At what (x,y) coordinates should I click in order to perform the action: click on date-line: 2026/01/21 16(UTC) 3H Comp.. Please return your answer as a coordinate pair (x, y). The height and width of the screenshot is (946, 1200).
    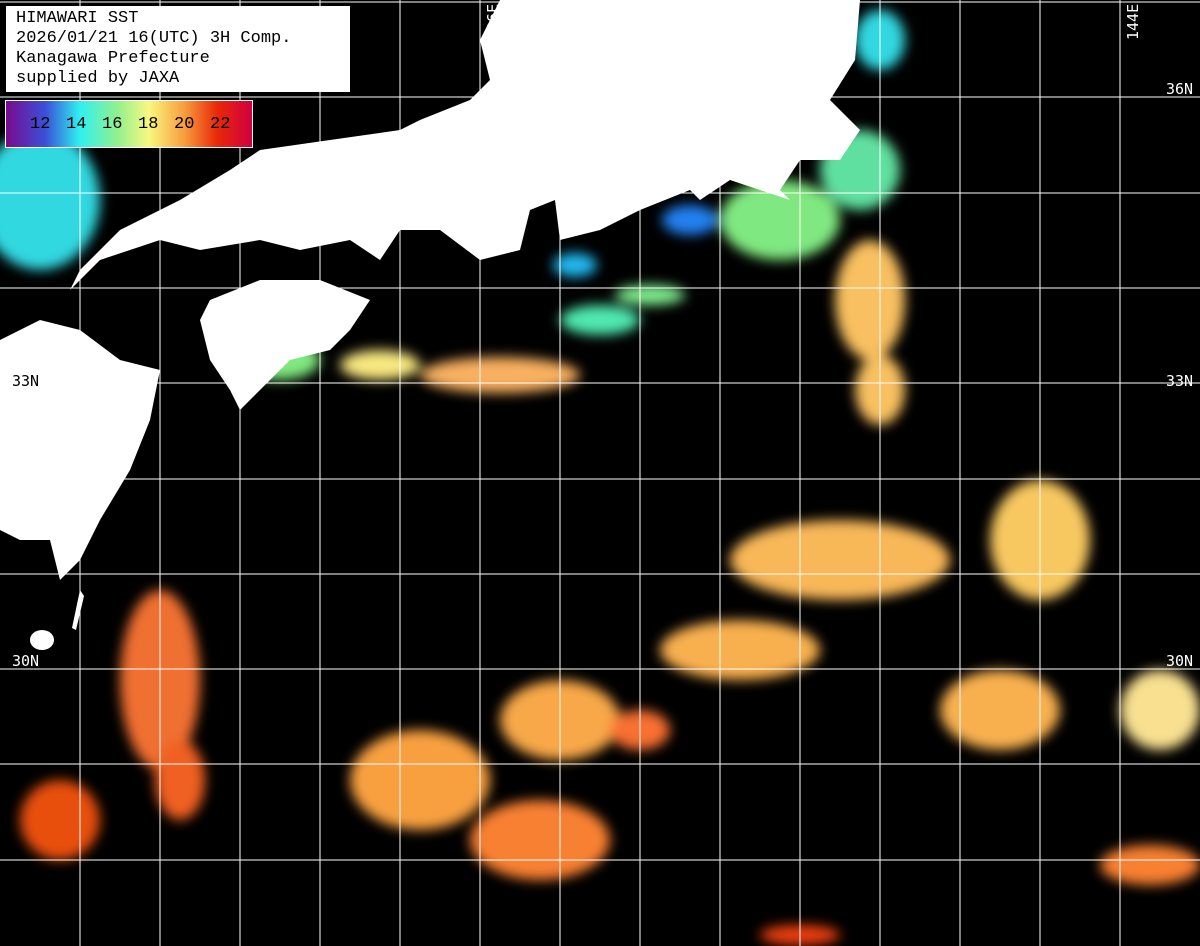
    Looking at the image, I should click on (154, 38).